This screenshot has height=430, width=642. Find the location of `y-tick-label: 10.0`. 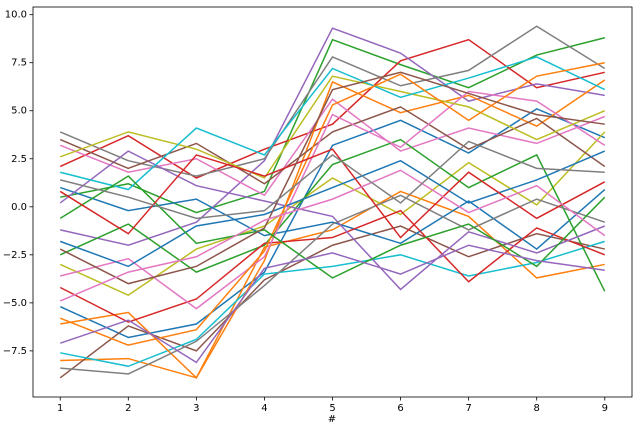

y-tick-label: 10.0 is located at coordinates (16, 15).